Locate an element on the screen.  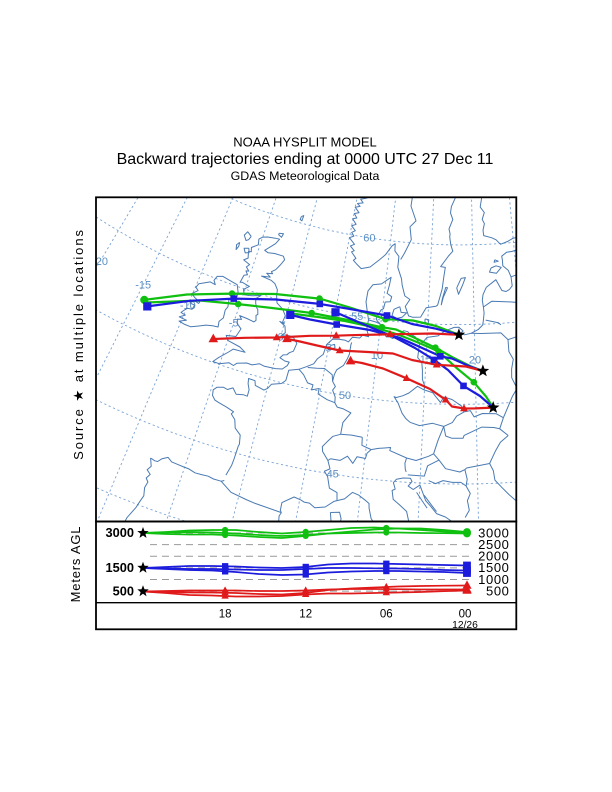
svg-text: -5 is located at coordinates (234, 323).